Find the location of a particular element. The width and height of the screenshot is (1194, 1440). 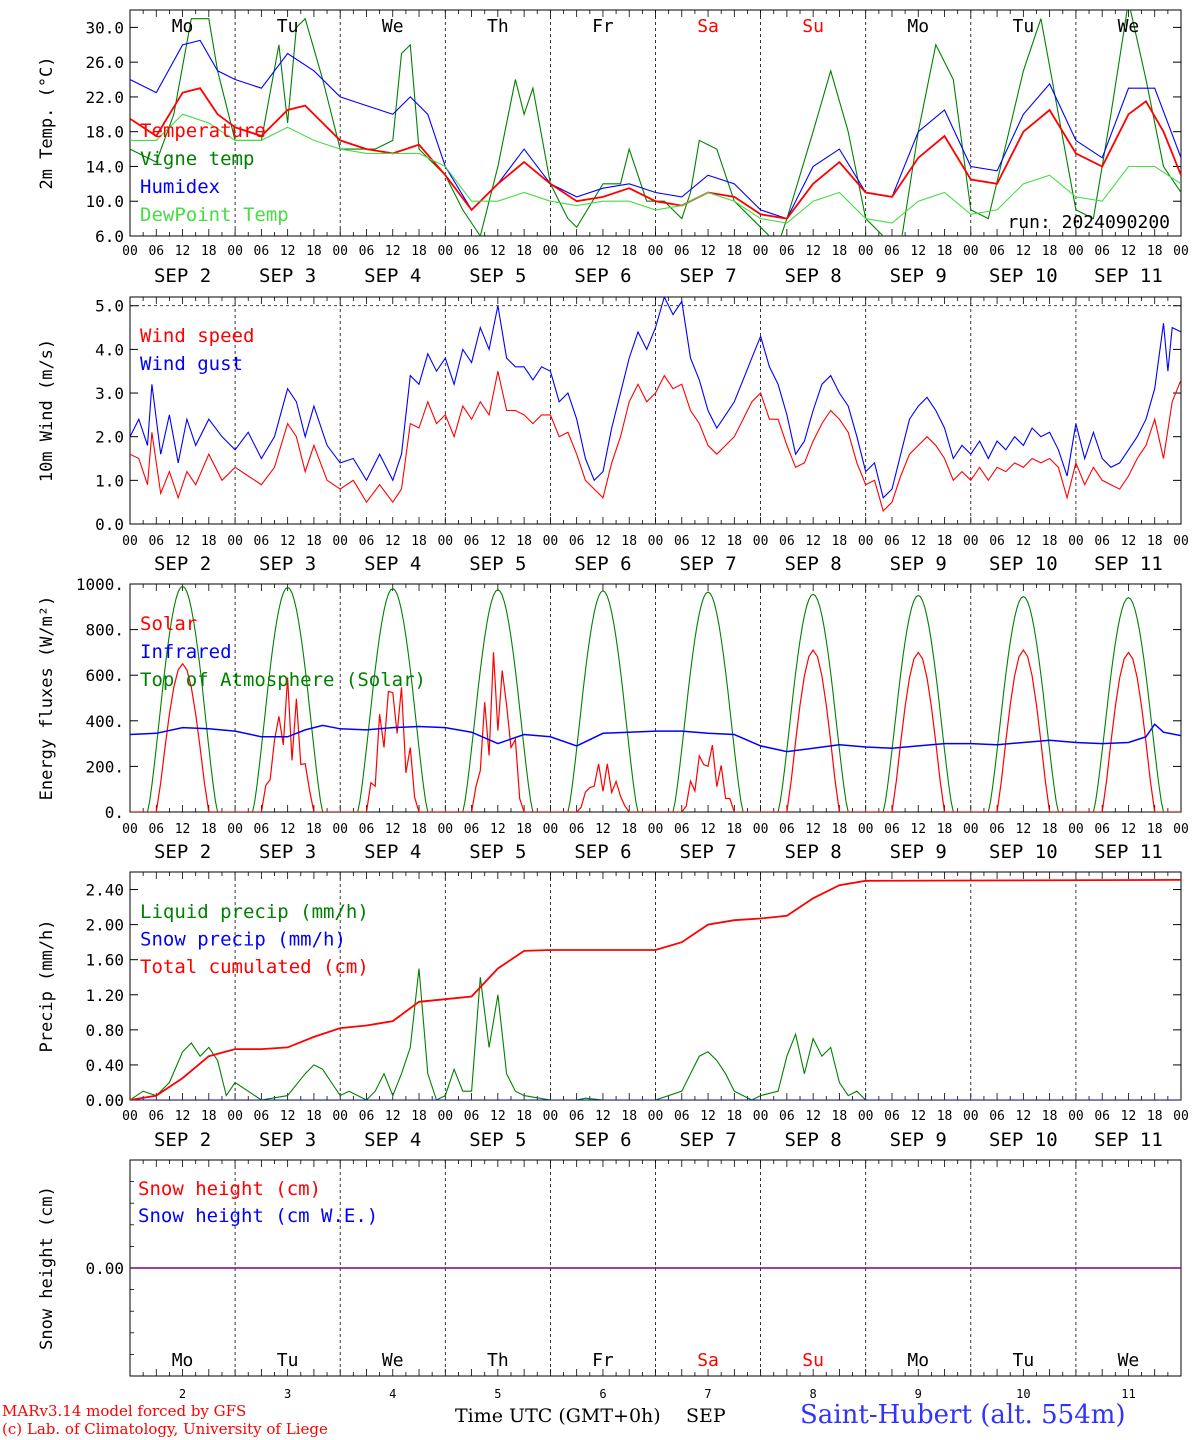

x-axis-month: SEP is located at coordinates (706, 1416).